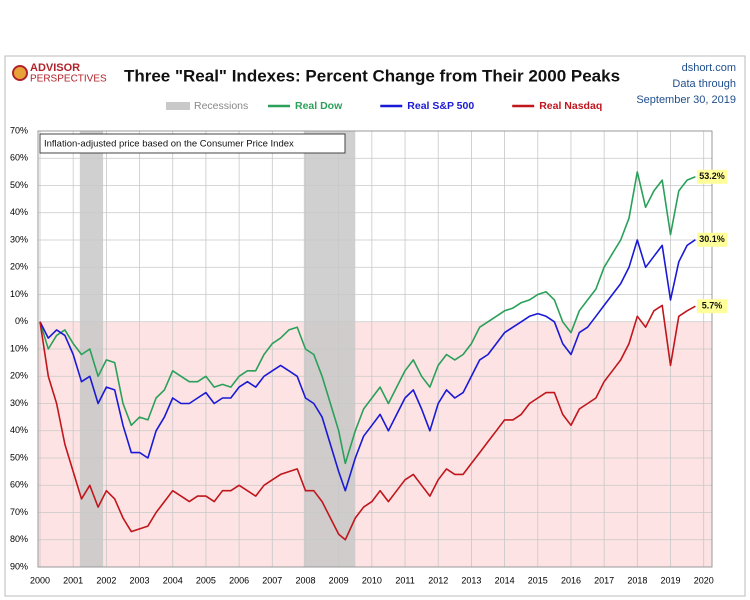 The width and height of the screenshot is (750, 600). What do you see at coordinates (637, 580) in the screenshot?
I see `x-tick-label: 2018` at bounding box center [637, 580].